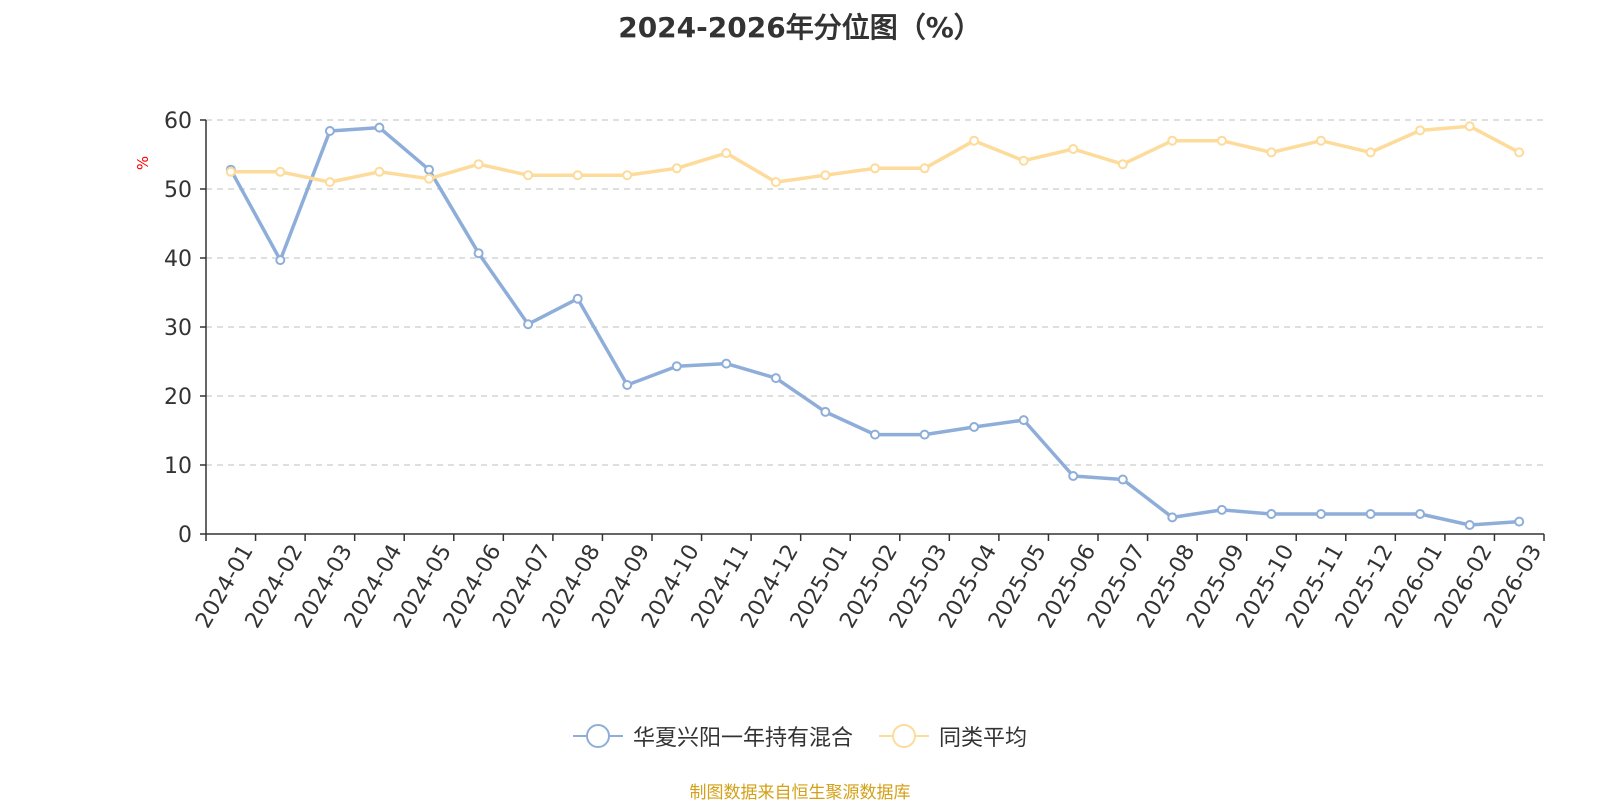  What do you see at coordinates (178, 397) in the screenshot?
I see `y-tick-label: 20` at bounding box center [178, 397].